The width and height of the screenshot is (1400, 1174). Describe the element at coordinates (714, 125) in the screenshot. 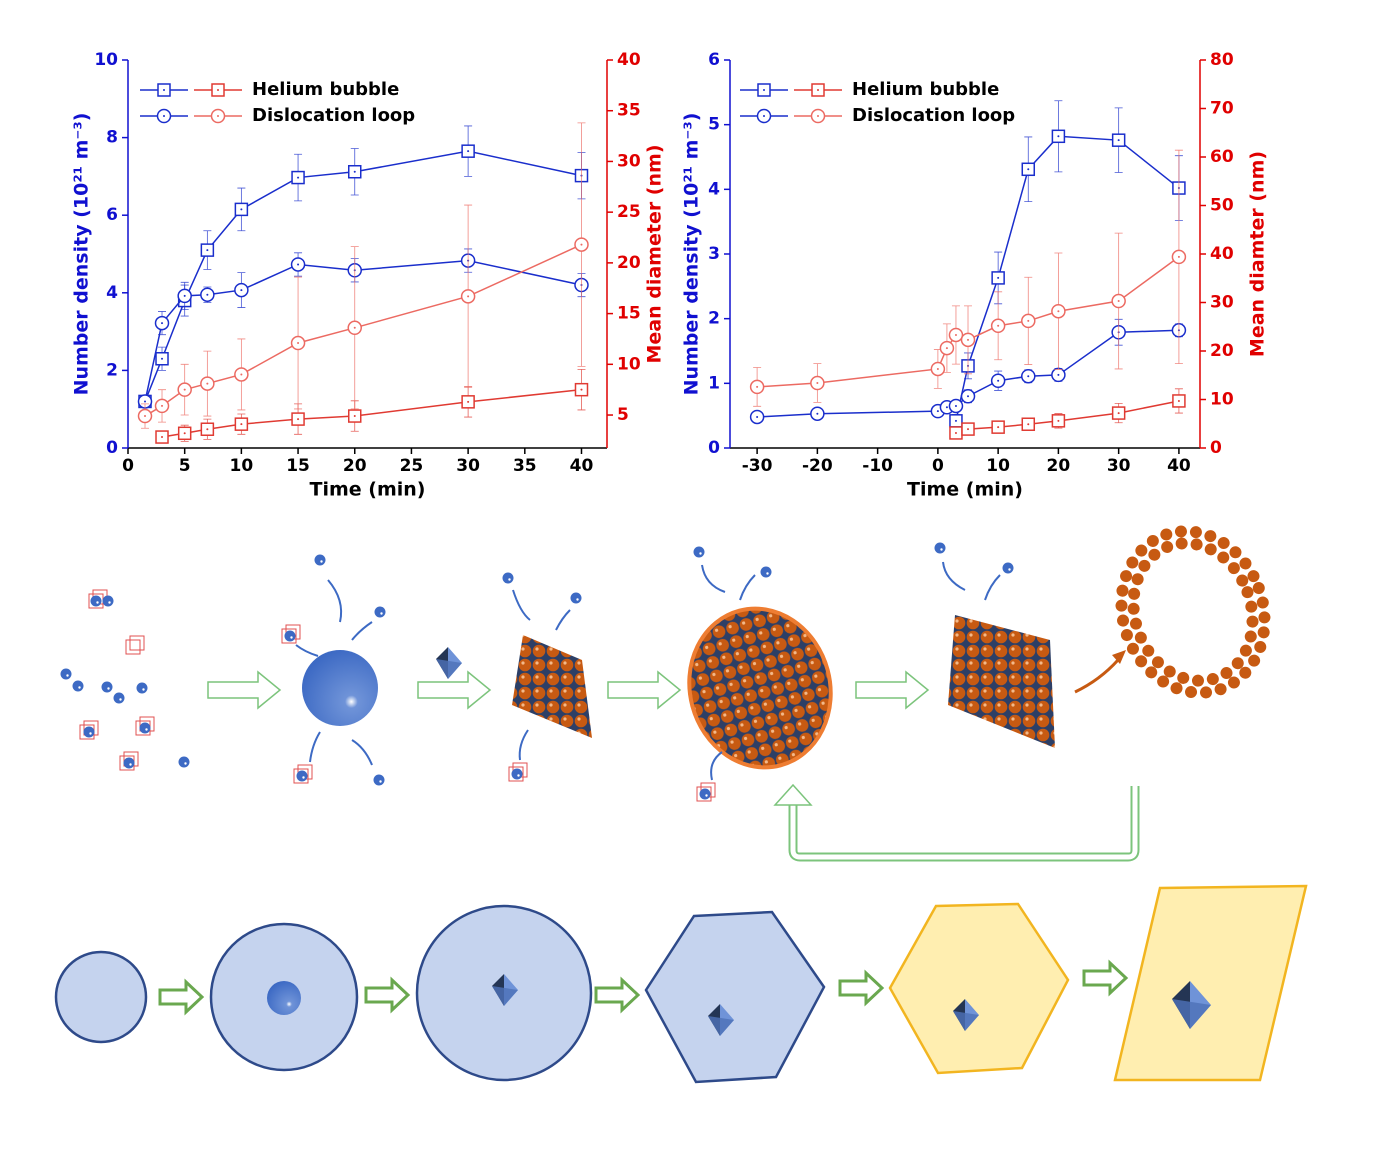

I see `y-tick-label: 5` at that location.